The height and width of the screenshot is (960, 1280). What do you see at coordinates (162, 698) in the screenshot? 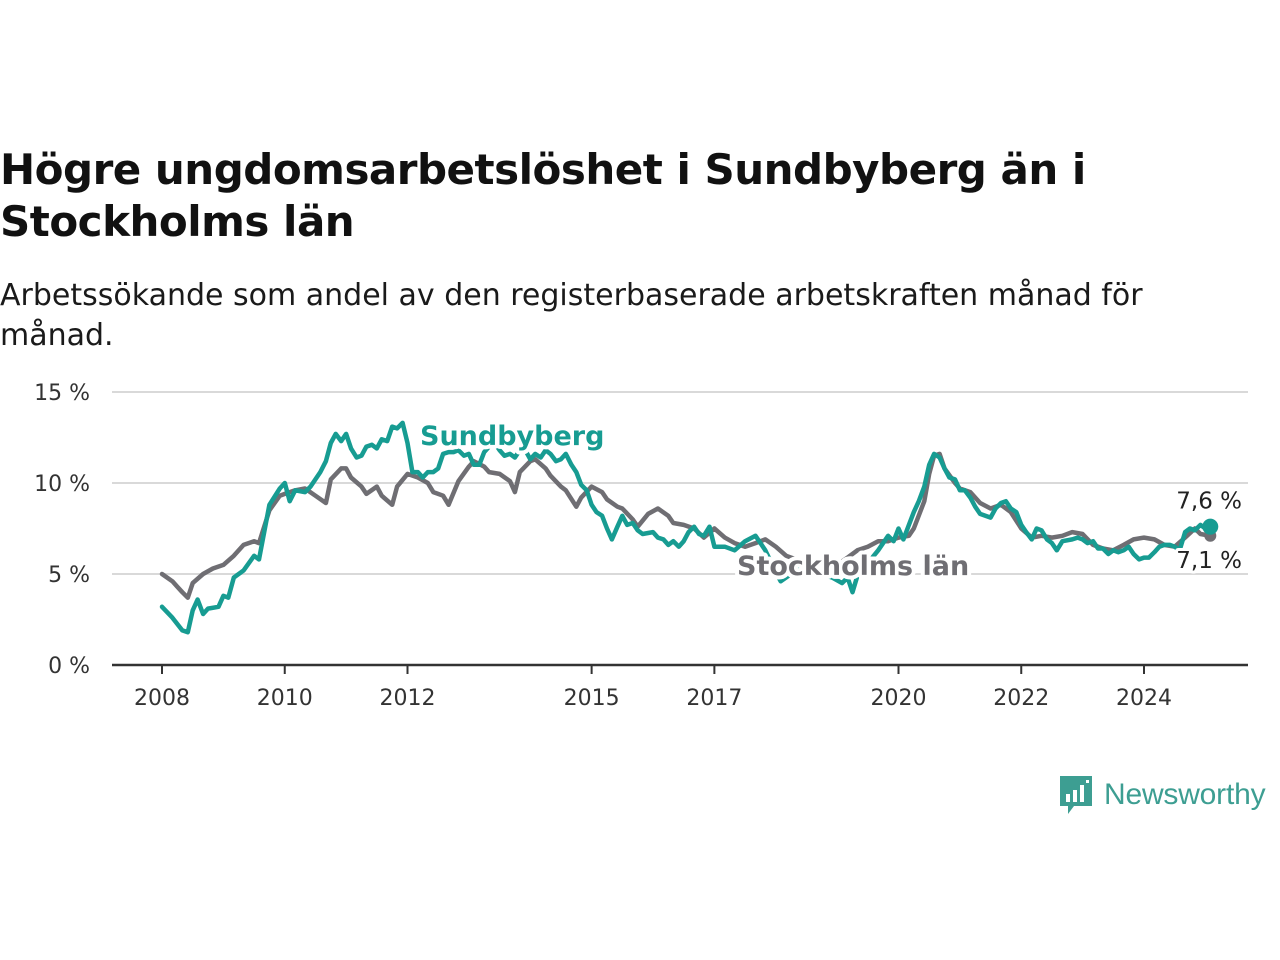
I see `x-tick-label: 2008` at bounding box center [162, 698].